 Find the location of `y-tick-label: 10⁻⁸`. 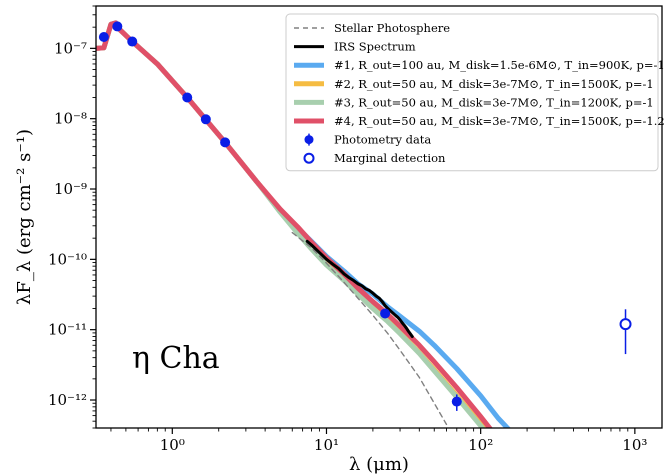

y-tick-label: 10⁻⁸ is located at coordinates (70, 119).